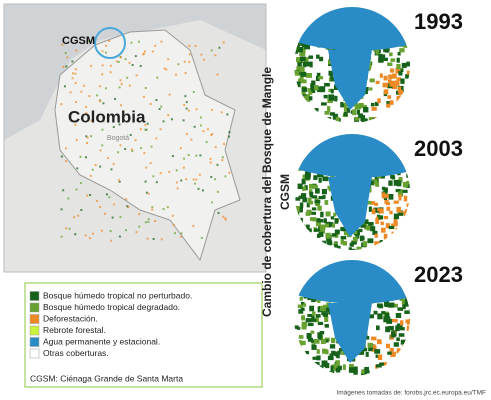 This screenshot has width=491, height=400. Describe the element at coordinates (352, 192) in the screenshot. I see `panel-image` at that location.